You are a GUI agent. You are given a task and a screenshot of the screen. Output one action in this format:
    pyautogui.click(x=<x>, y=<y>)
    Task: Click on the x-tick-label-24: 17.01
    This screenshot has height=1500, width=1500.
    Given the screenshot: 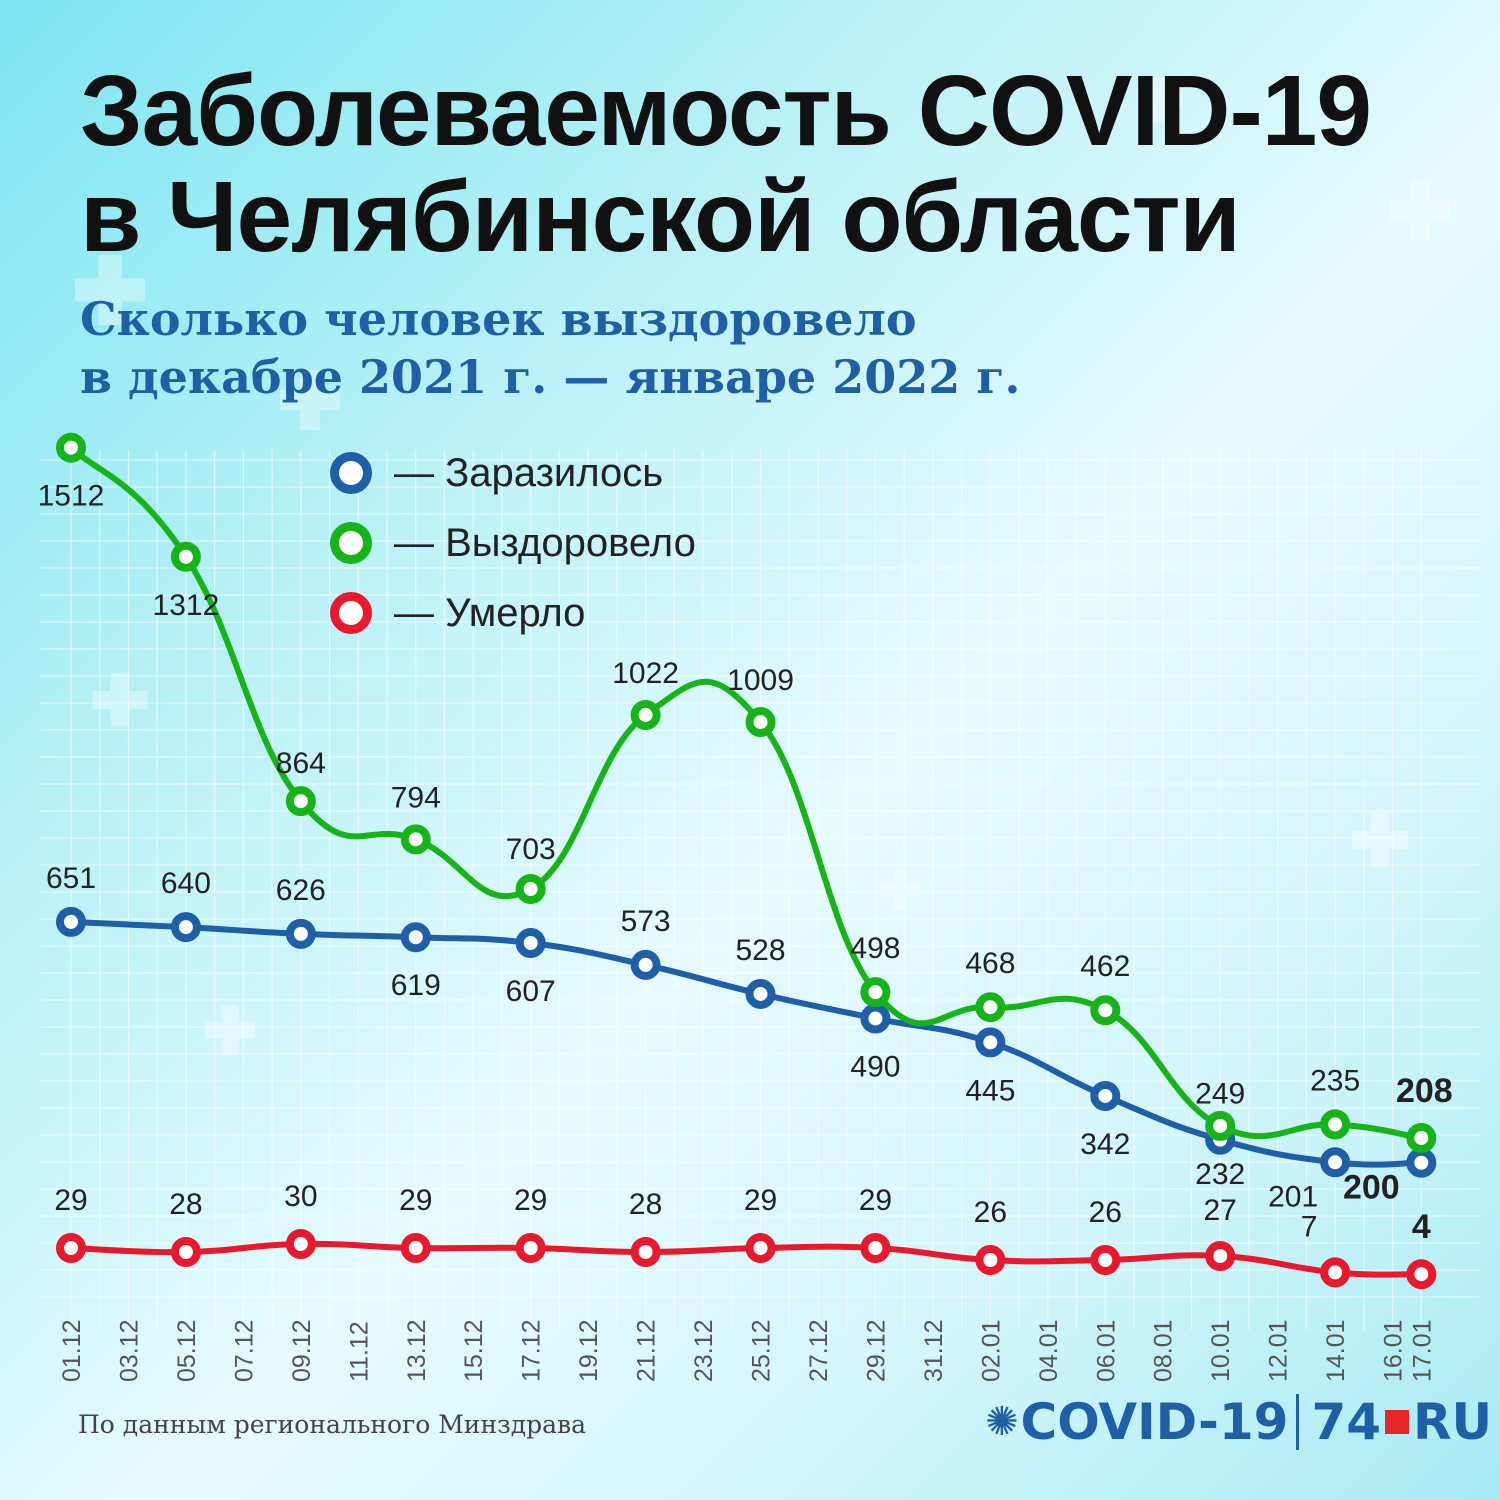 What is the action you would take?
    pyautogui.click(x=1422, y=1350)
    